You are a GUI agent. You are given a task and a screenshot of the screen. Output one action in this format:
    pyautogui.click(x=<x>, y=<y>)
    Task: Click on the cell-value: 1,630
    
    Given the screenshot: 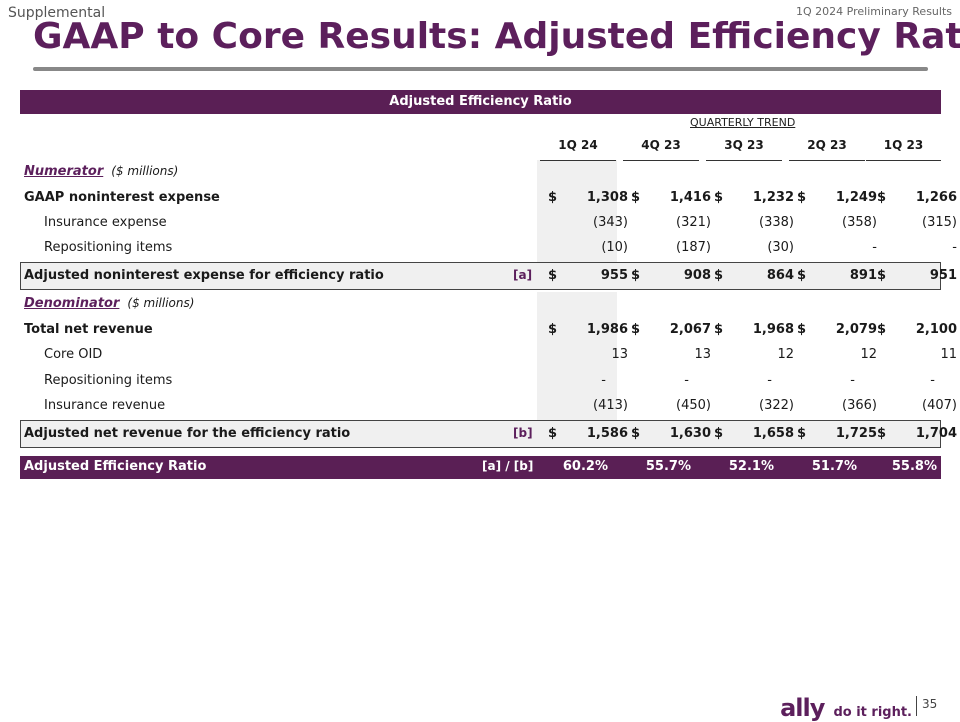 What is the action you would take?
    pyautogui.click(x=690, y=433)
    